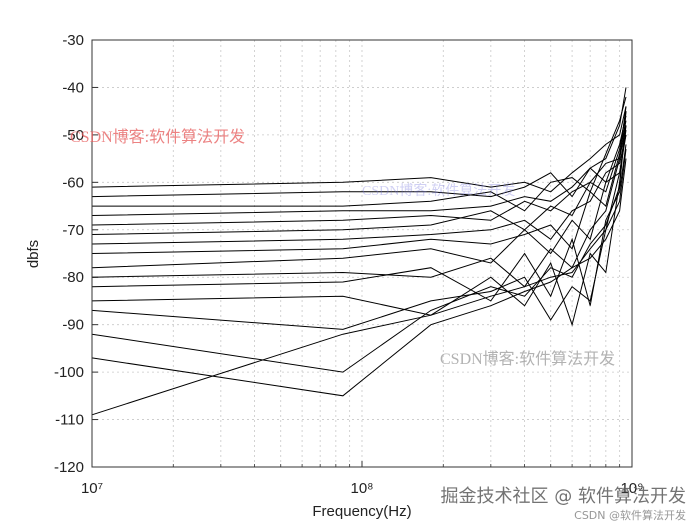  What do you see at coordinates (361, 511) in the screenshot?
I see `x-axis-label: Frequency(Hz)` at bounding box center [361, 511].